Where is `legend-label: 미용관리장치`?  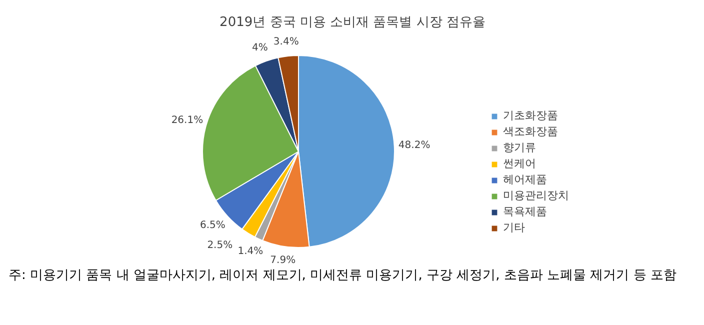 legend-label: 미용관리장치 is located at coordinates (536, 195).